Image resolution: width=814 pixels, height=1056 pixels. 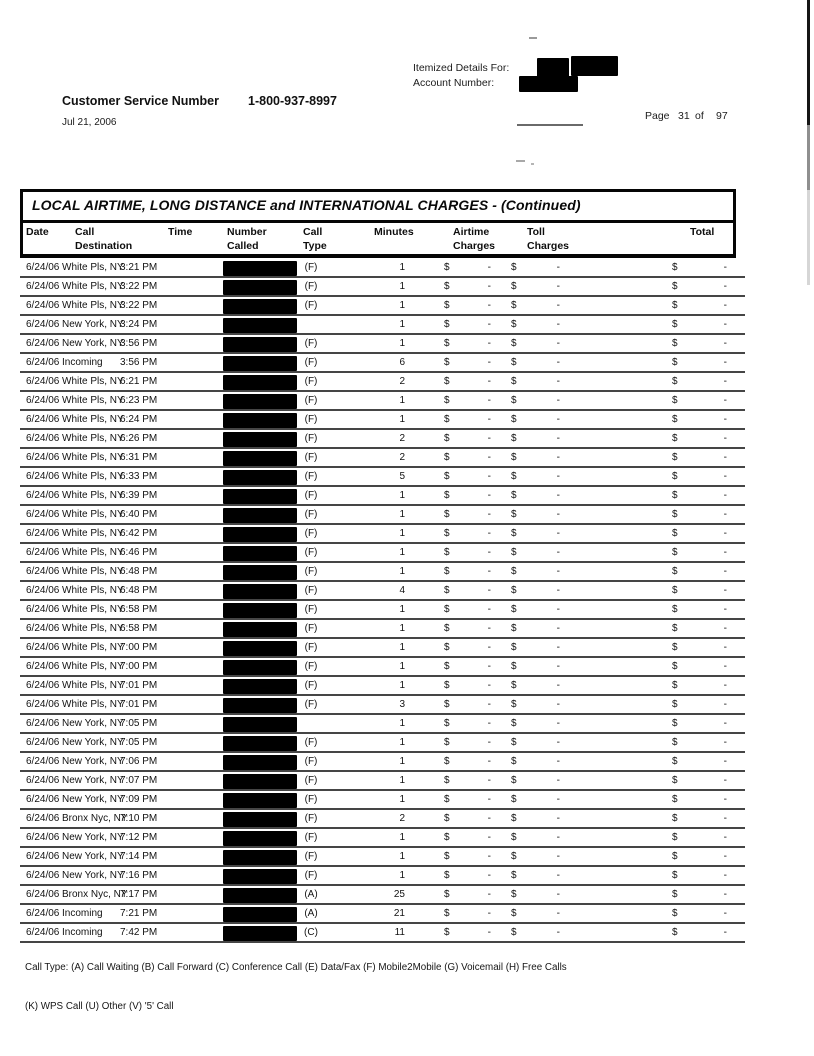 I want to click on cell-time: 6:46 PM, so click(x=139, y=552).